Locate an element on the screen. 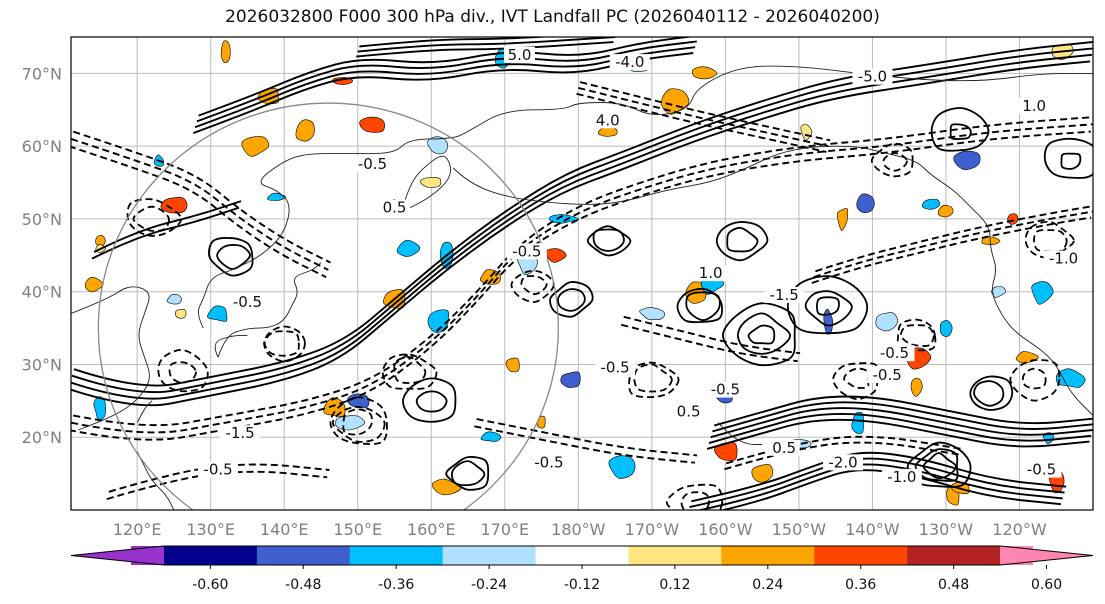  contour-label: -4.0 is located at coordinates (629, 62).